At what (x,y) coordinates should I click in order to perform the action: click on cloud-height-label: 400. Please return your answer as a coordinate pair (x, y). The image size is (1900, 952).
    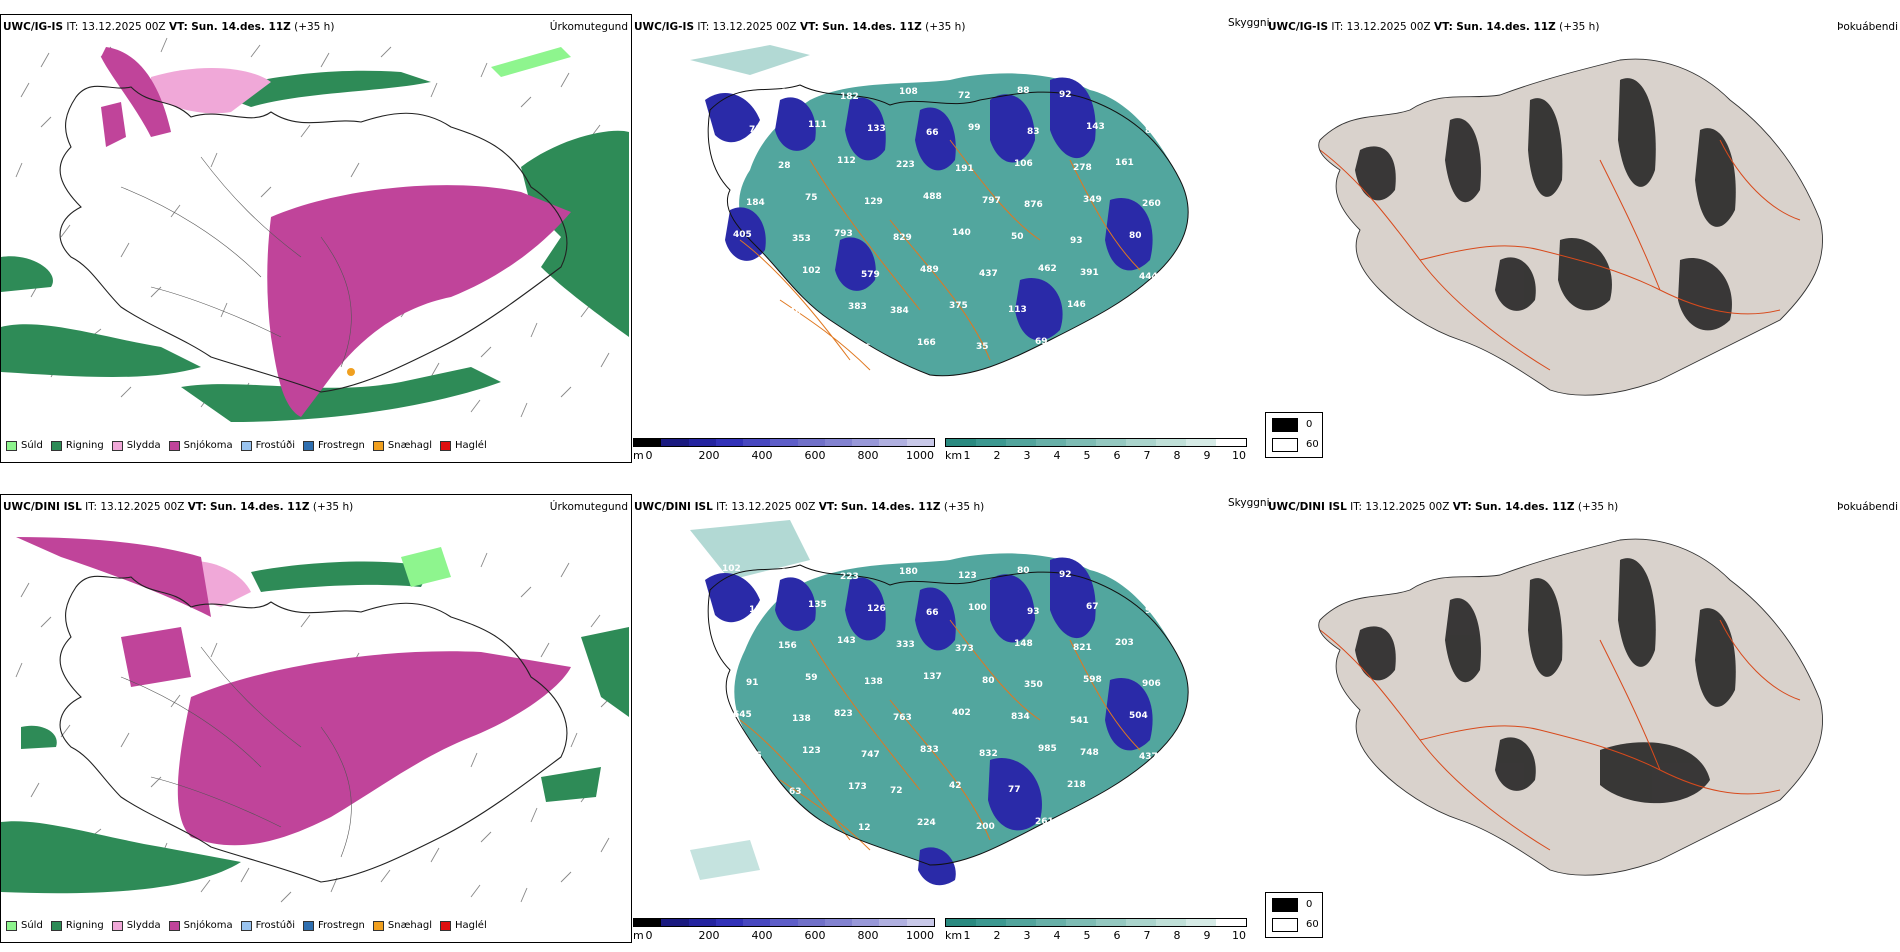
    Looking at the image, I should click on (798, 312).